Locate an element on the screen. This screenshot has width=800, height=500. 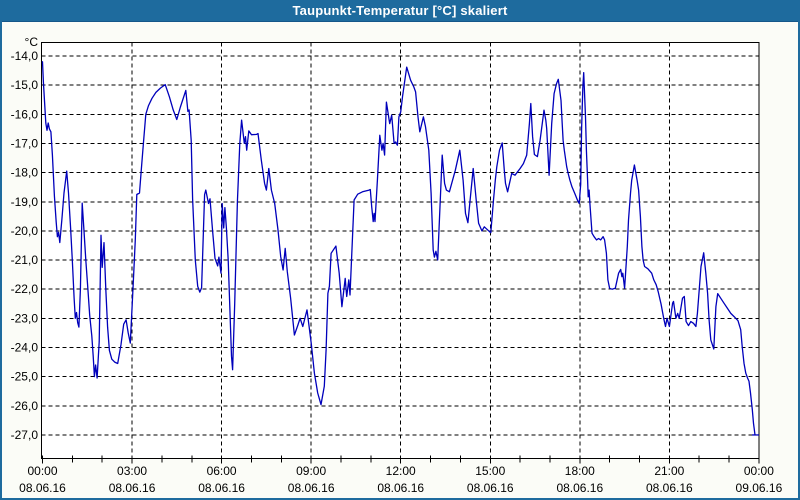
y-tick-label: -25,0 is located at coordinates (25, 377).